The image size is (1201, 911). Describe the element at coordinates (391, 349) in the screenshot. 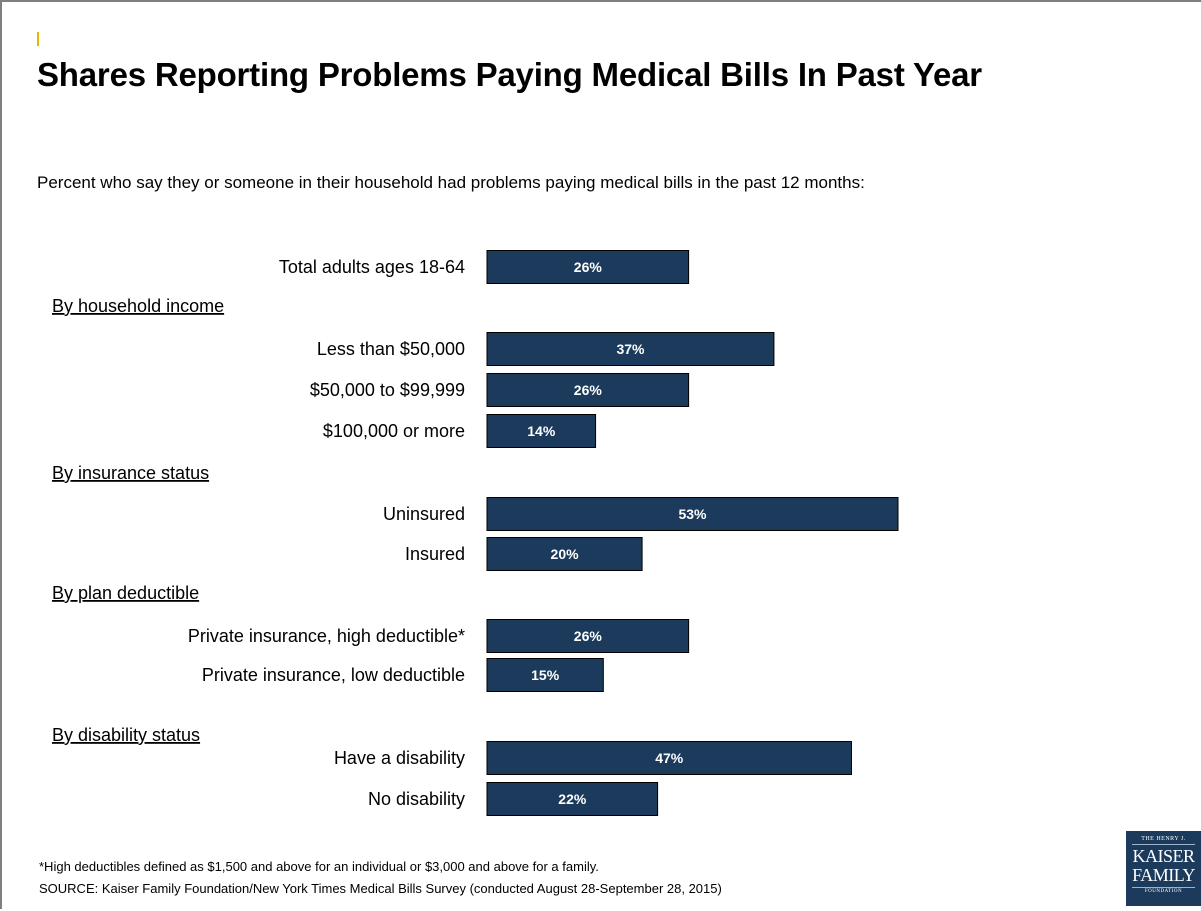

I see `category-label: Less than $50,000` at that location.